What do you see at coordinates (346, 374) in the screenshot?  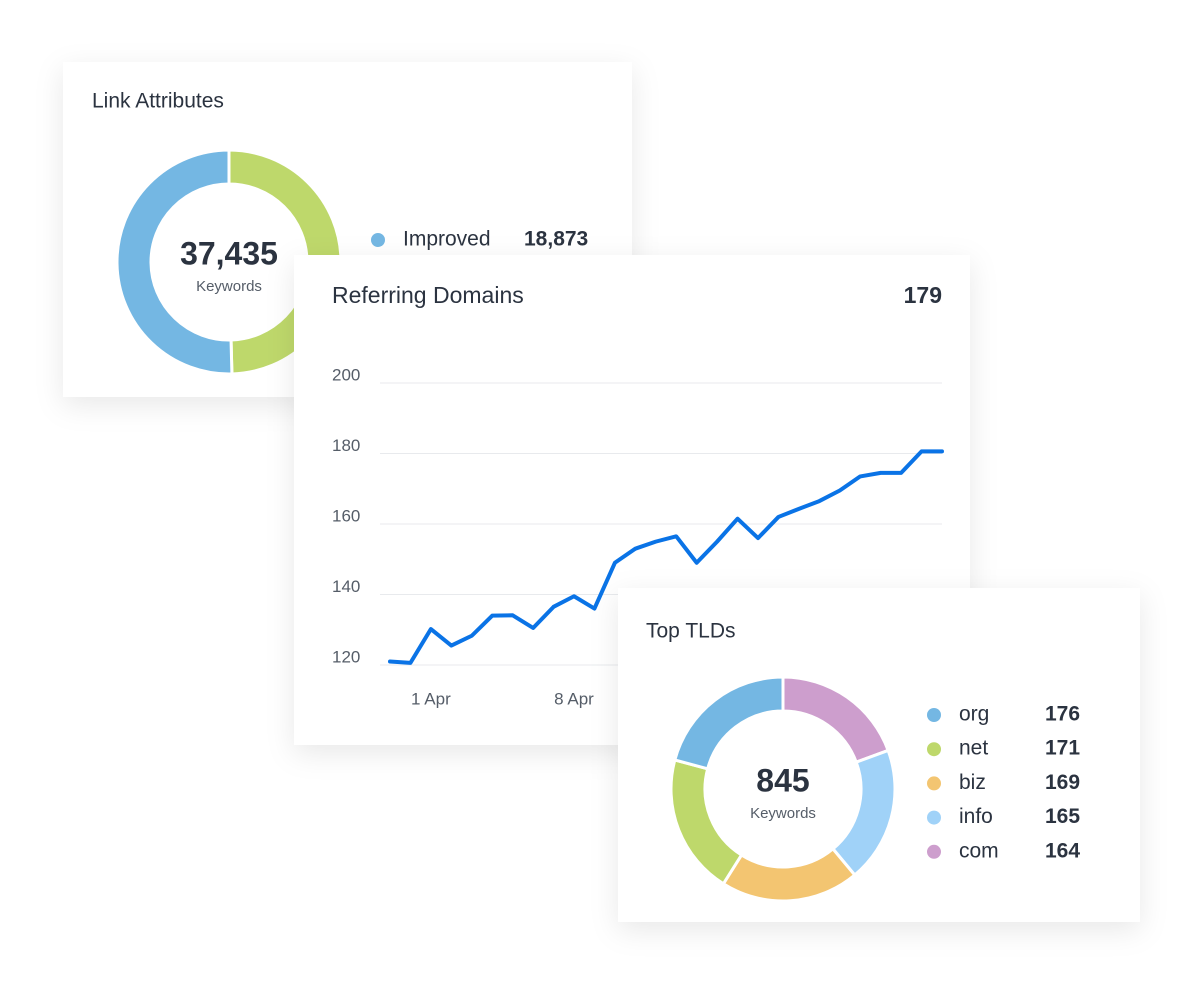 I see `y-tick-label: 200` at bounding box center [346, 374].